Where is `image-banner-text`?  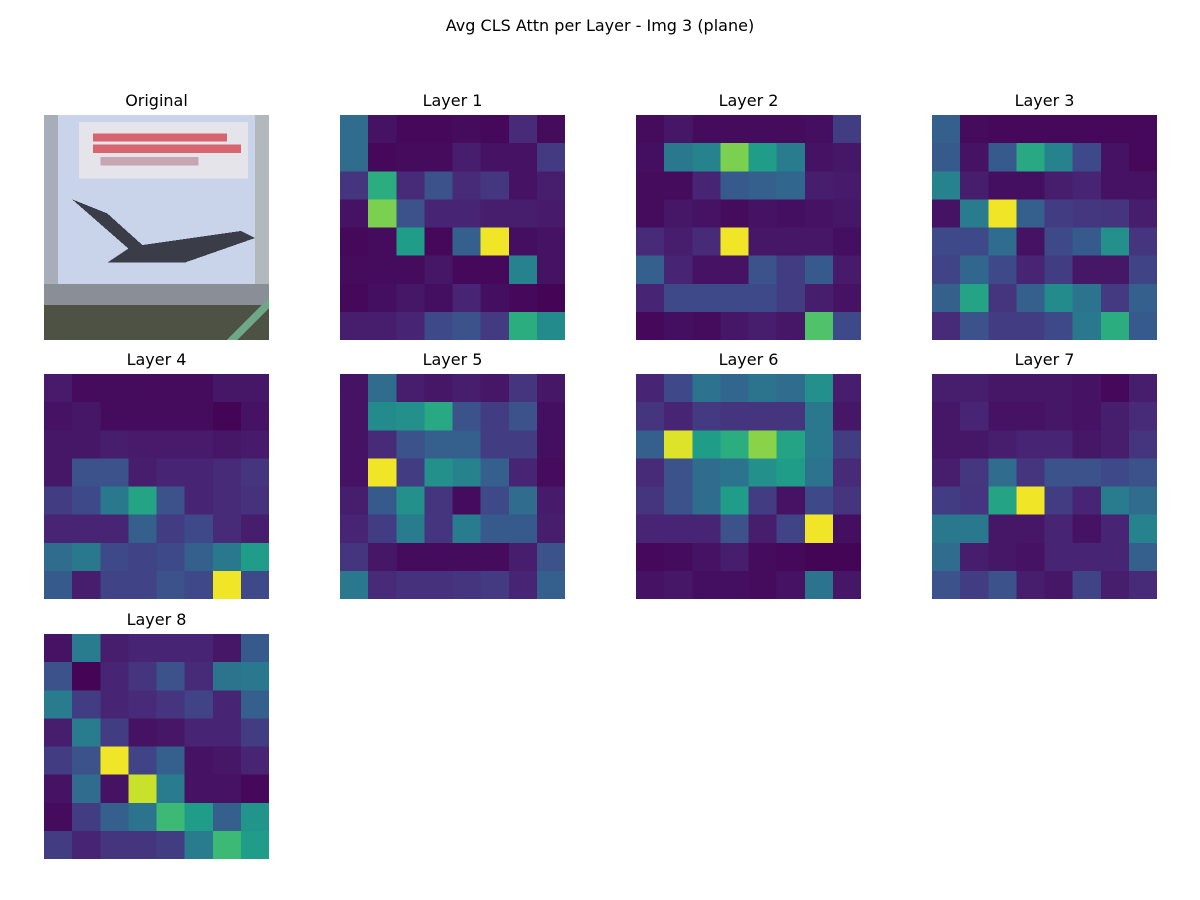
image-banner-text is located at coordinates (167, 148).